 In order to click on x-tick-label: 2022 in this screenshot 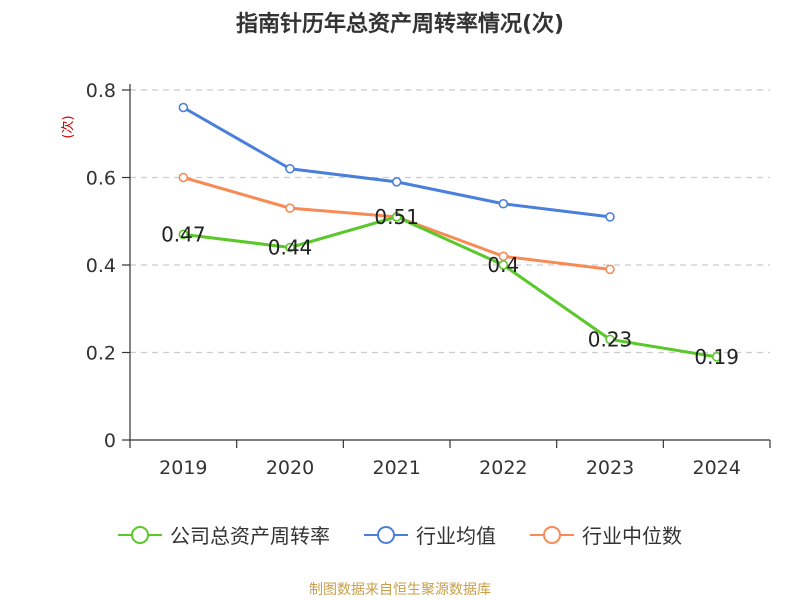, I will do `click(503, 468)`.